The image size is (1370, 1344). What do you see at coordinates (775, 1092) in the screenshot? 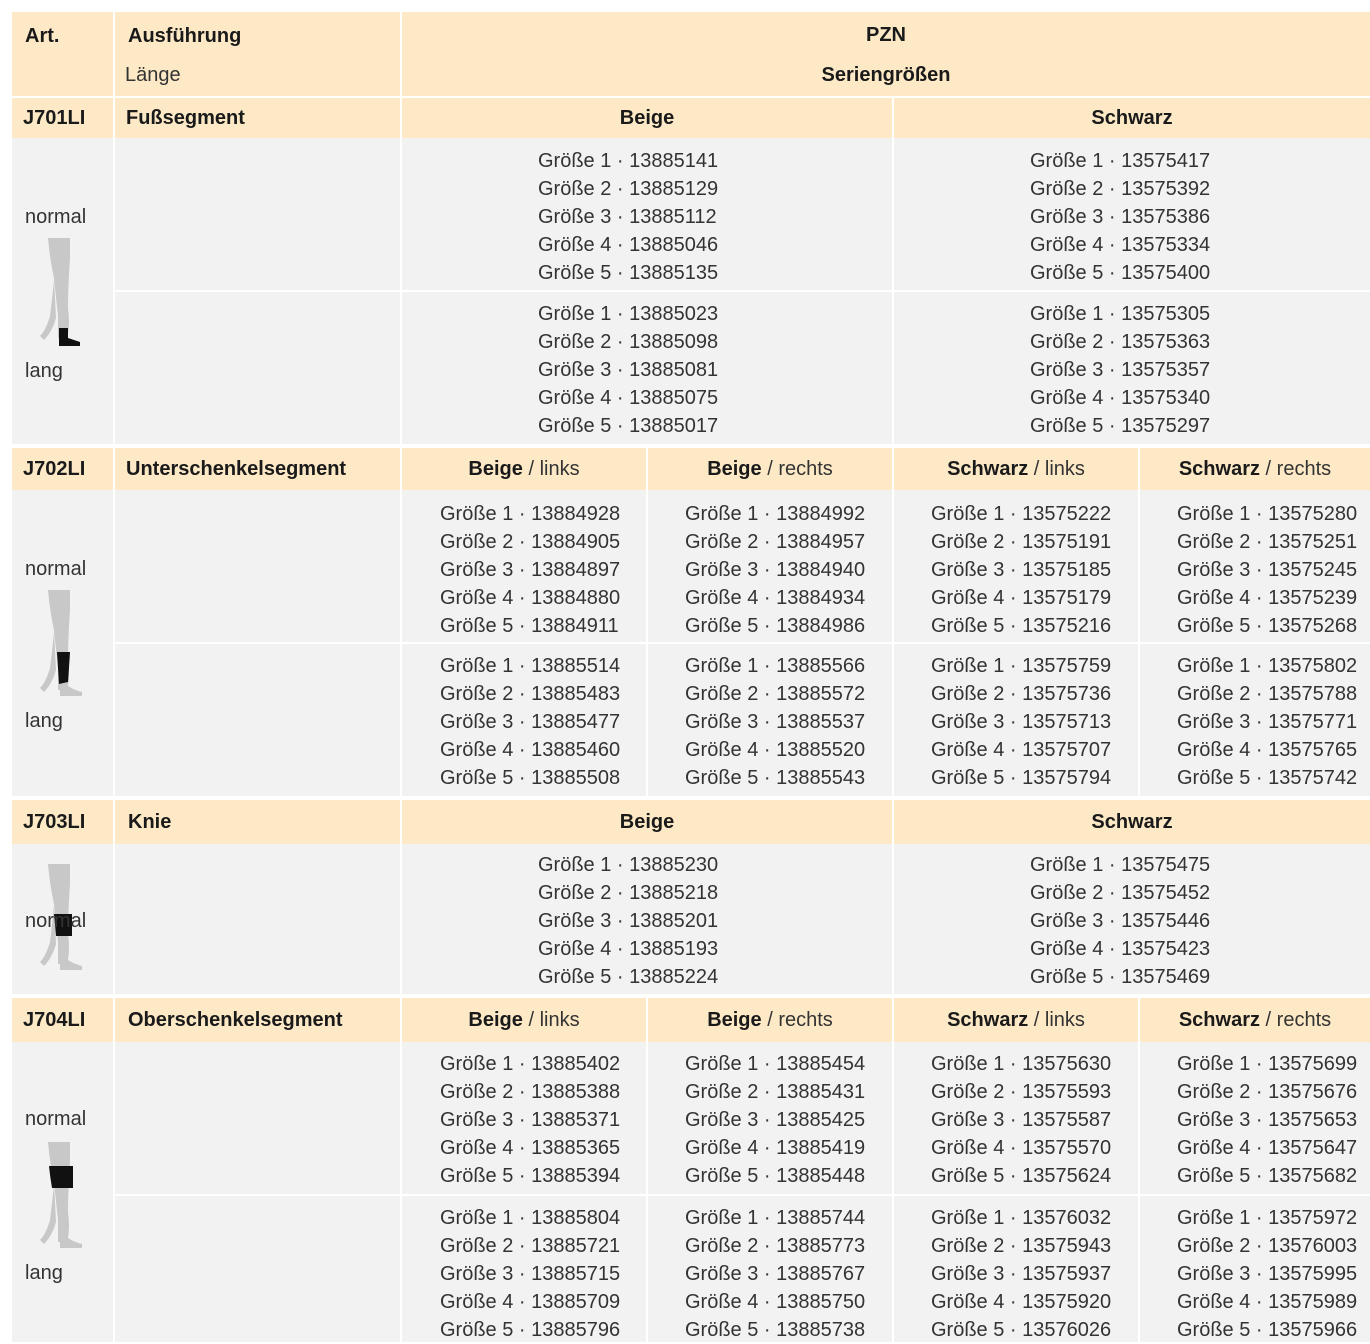
I see `size-entry: Größe 2 · 13885431` at bounding box center [775, 1092].